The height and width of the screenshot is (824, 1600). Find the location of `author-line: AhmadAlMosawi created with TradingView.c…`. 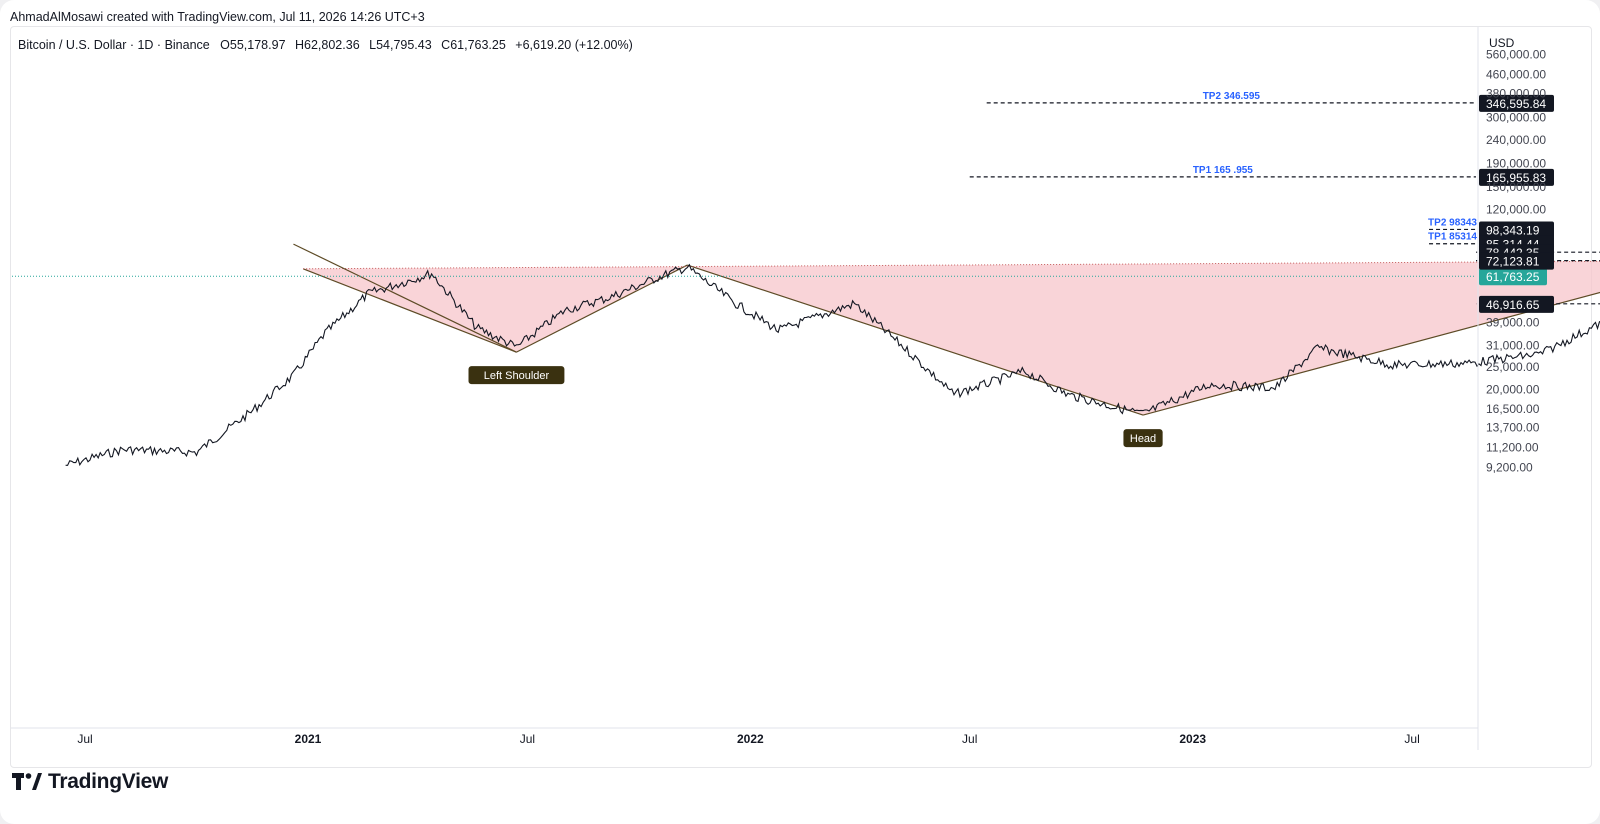

author-line: AhmadAlMosawi created with TradingView.c… is located at coordinates (217, 17).